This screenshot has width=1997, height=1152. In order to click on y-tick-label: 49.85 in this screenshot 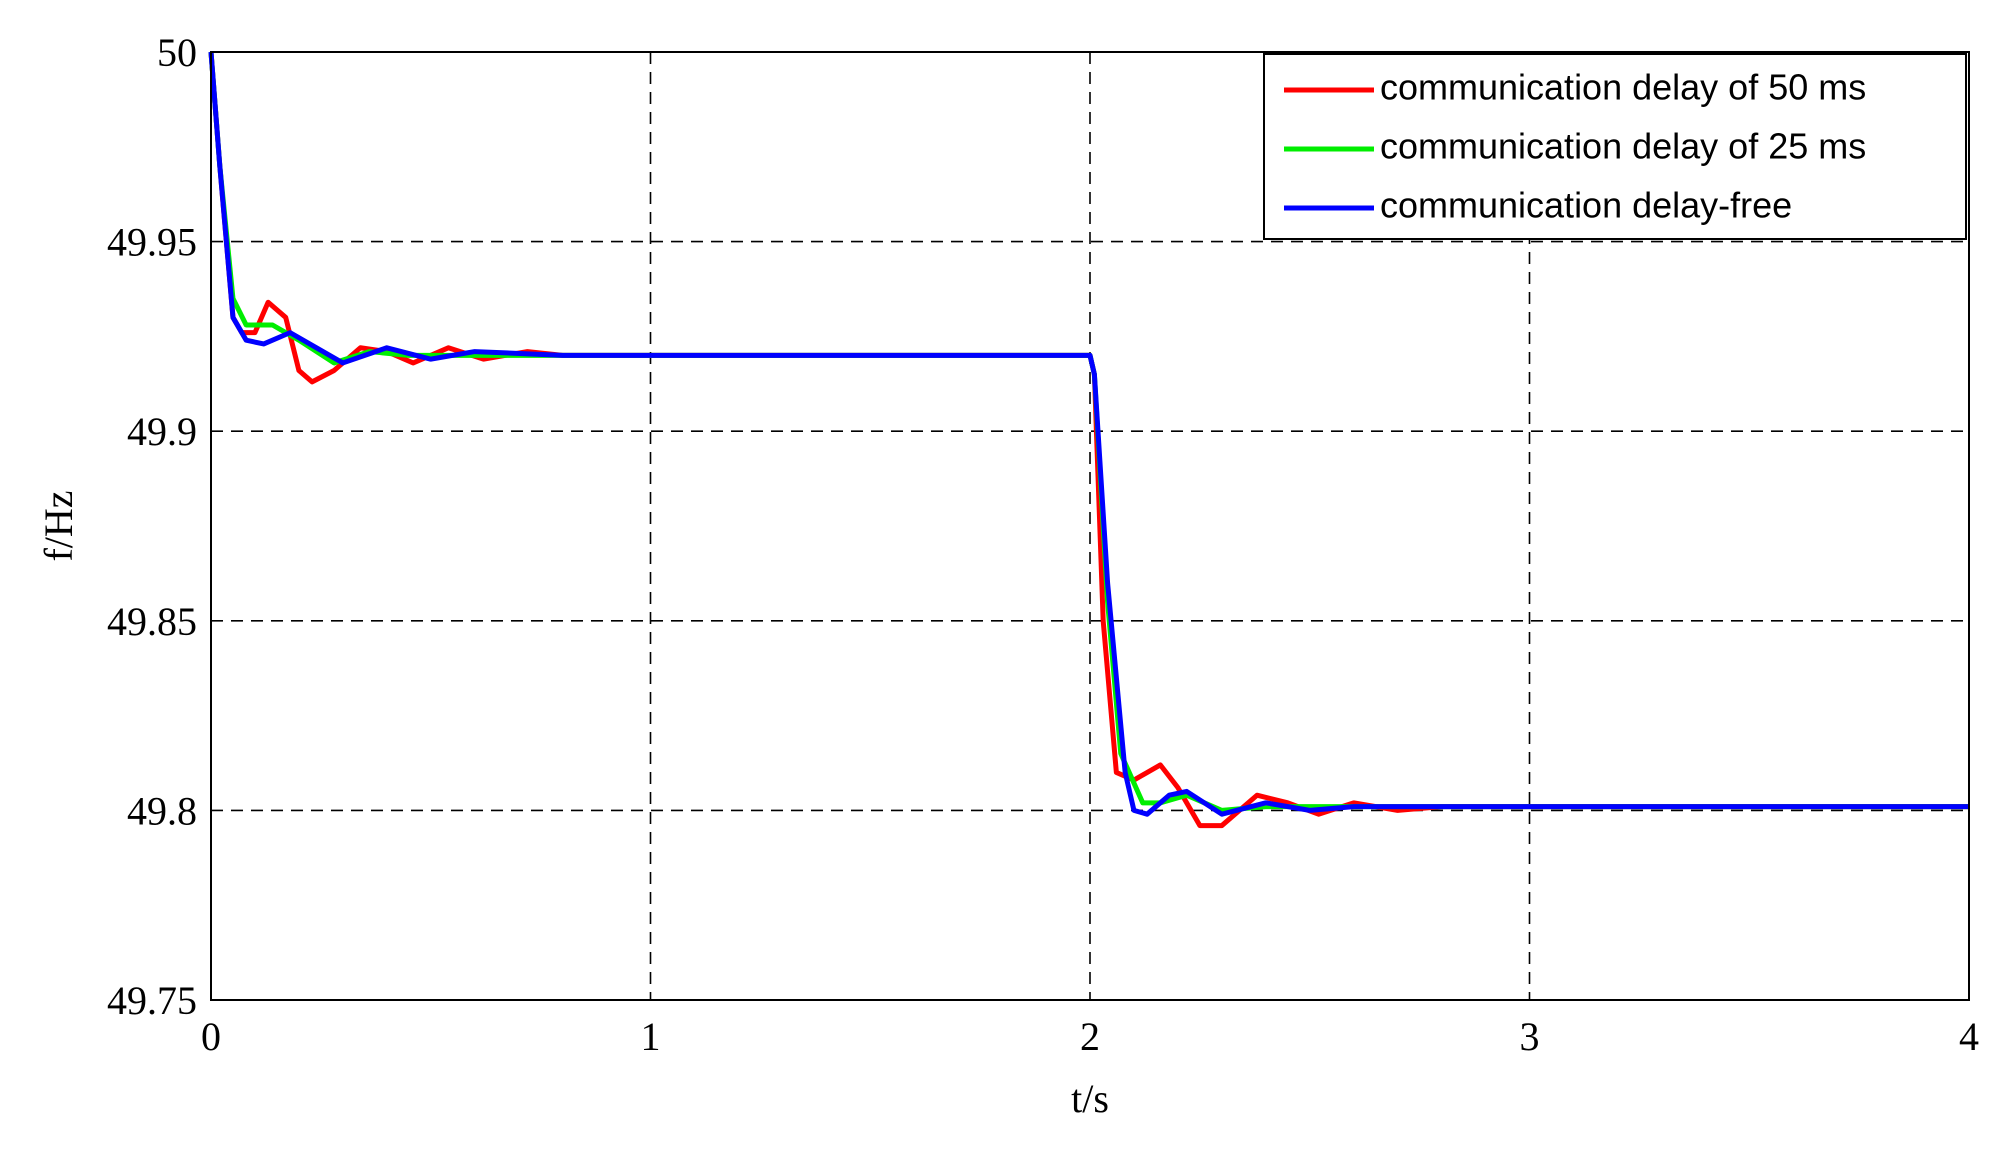, I will do `click(152, 621)`.